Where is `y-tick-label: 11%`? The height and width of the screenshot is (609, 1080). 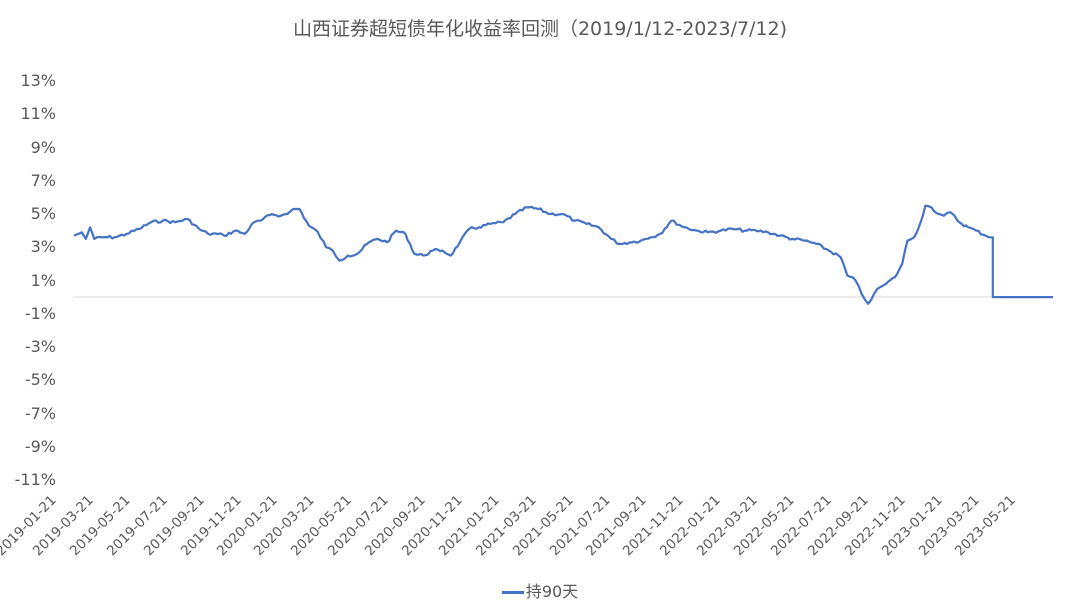 y-tick-label: 11% is located at coordinates (38, 114).